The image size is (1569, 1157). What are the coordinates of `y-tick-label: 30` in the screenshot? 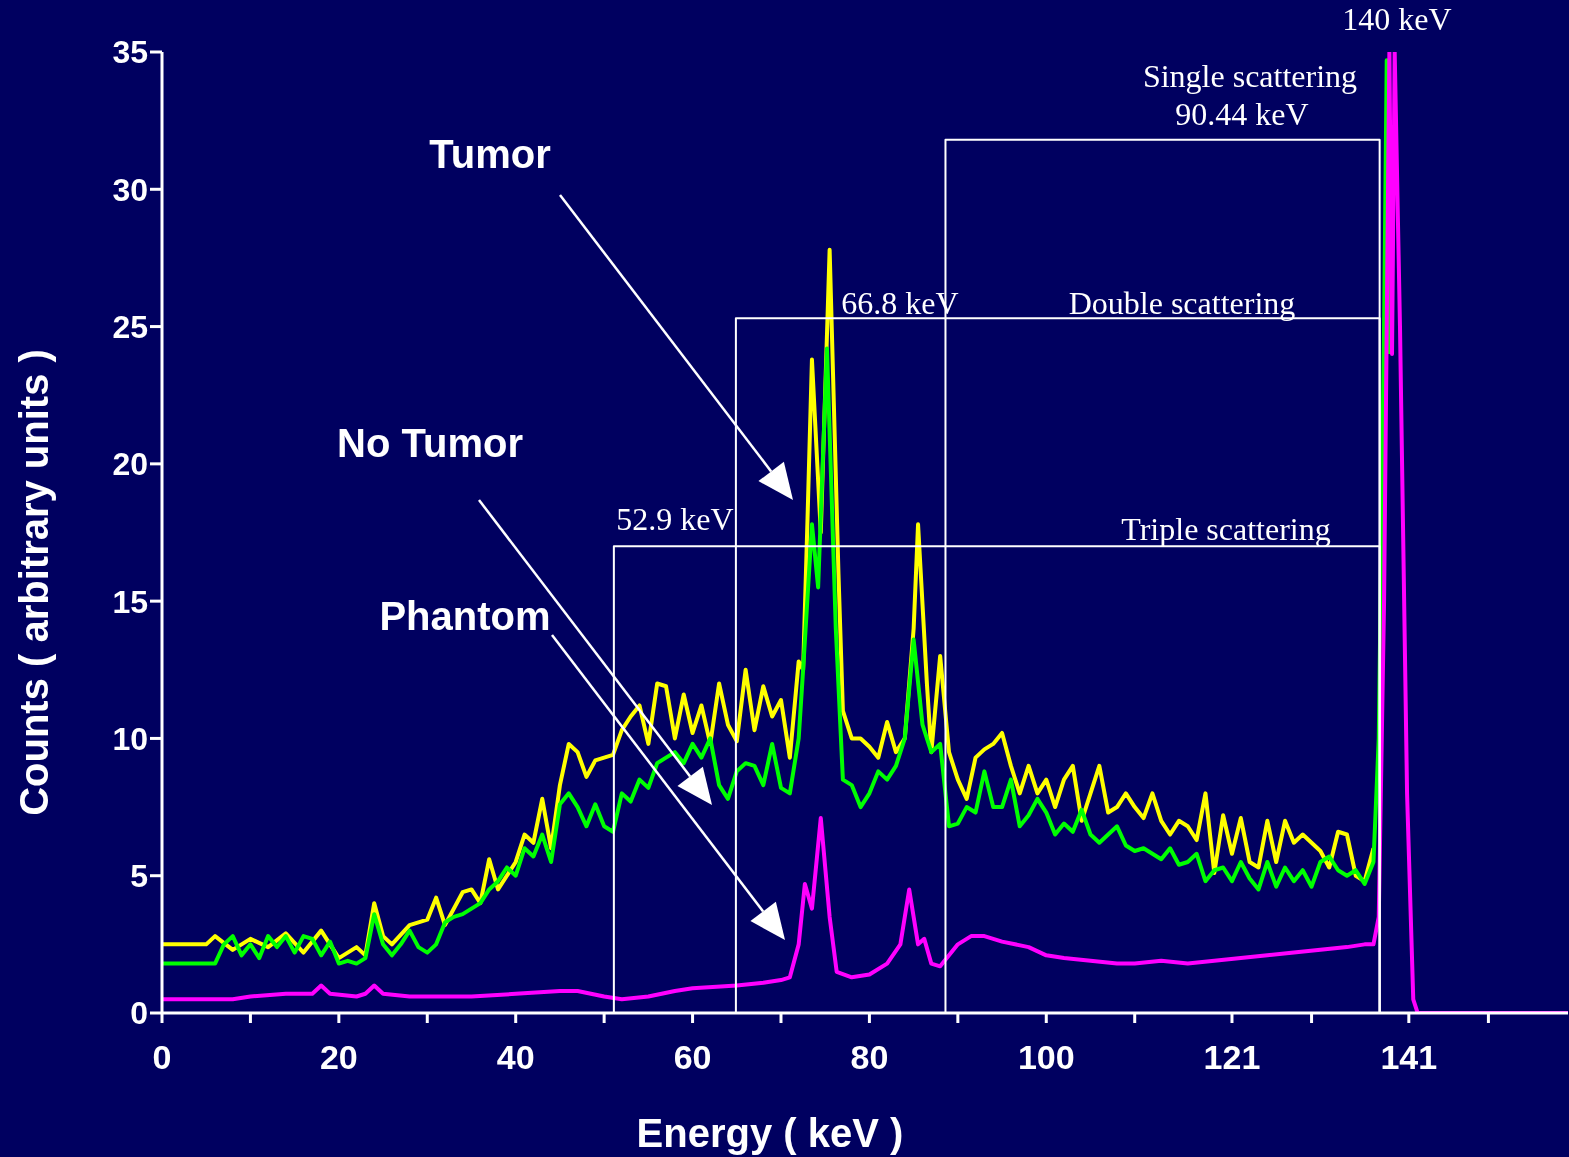 It's located at (130, 189).